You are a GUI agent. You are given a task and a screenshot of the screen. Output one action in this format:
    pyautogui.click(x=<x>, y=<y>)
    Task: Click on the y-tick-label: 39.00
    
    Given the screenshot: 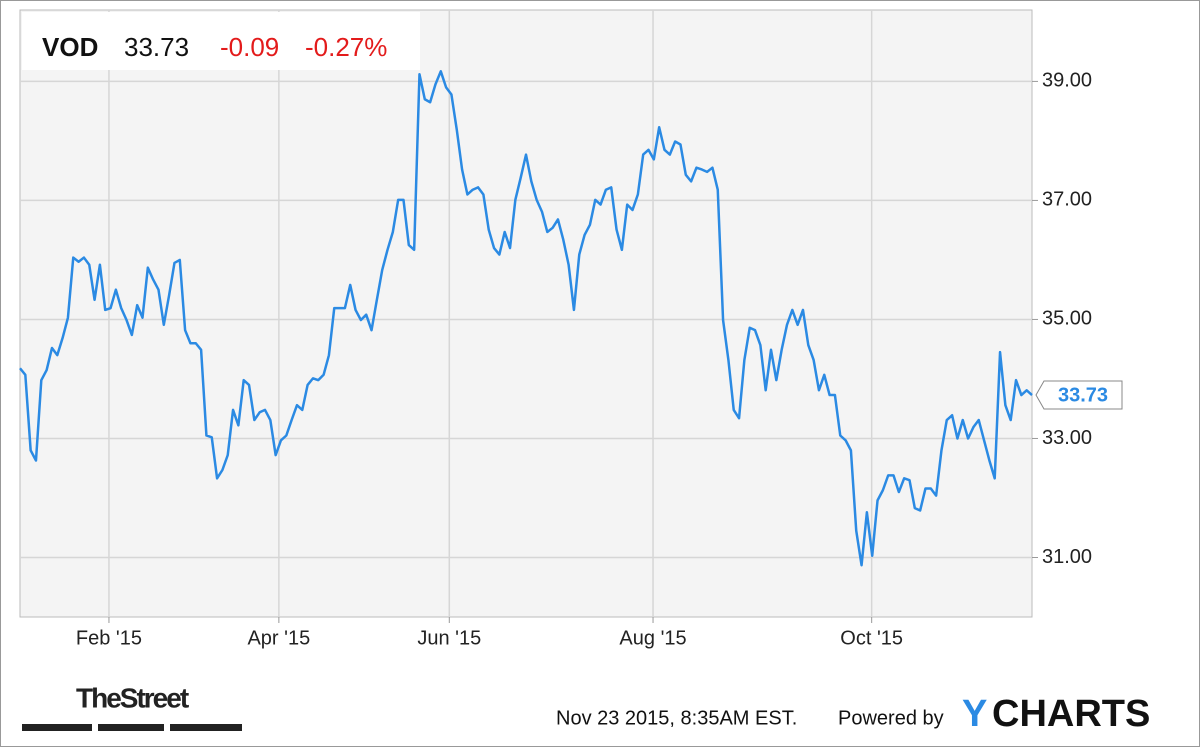 What is the action you would take?
    pyautogui.click(x=1067, y=81)
    